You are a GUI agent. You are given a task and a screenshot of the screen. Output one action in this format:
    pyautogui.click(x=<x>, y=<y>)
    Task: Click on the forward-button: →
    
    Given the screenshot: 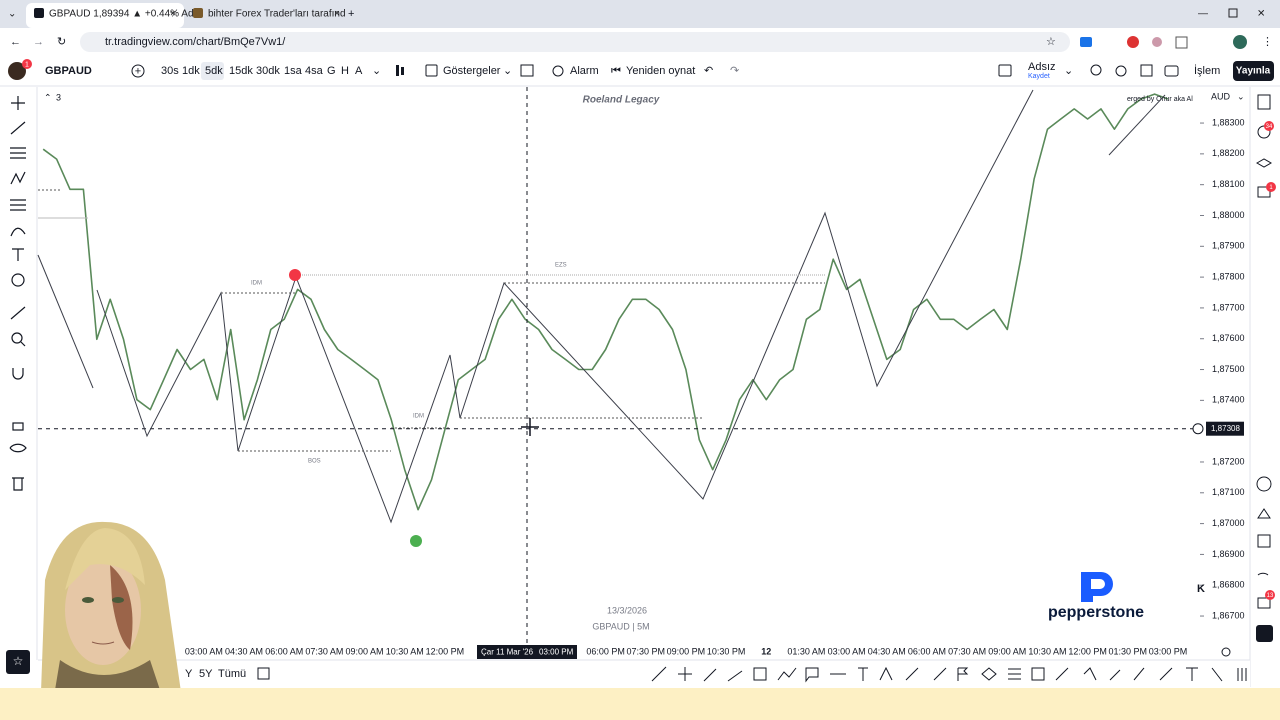 What is the action you would take?
    pyautogui.click(x=38, y=42)
    